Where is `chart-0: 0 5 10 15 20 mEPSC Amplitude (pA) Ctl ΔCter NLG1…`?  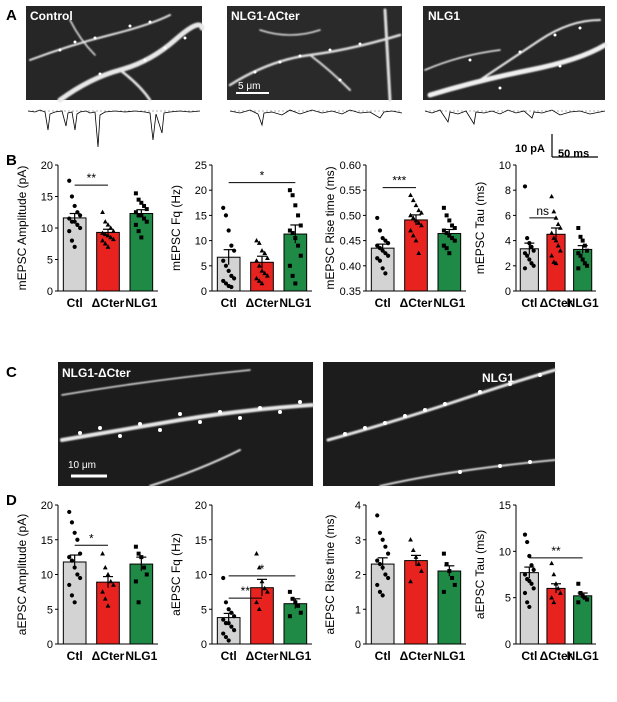 chart-0: 0 5 10 15 20 mEPSC Amplitude (pA) Ctl ΔCter NLG1… is located at coordinates (86, 235).